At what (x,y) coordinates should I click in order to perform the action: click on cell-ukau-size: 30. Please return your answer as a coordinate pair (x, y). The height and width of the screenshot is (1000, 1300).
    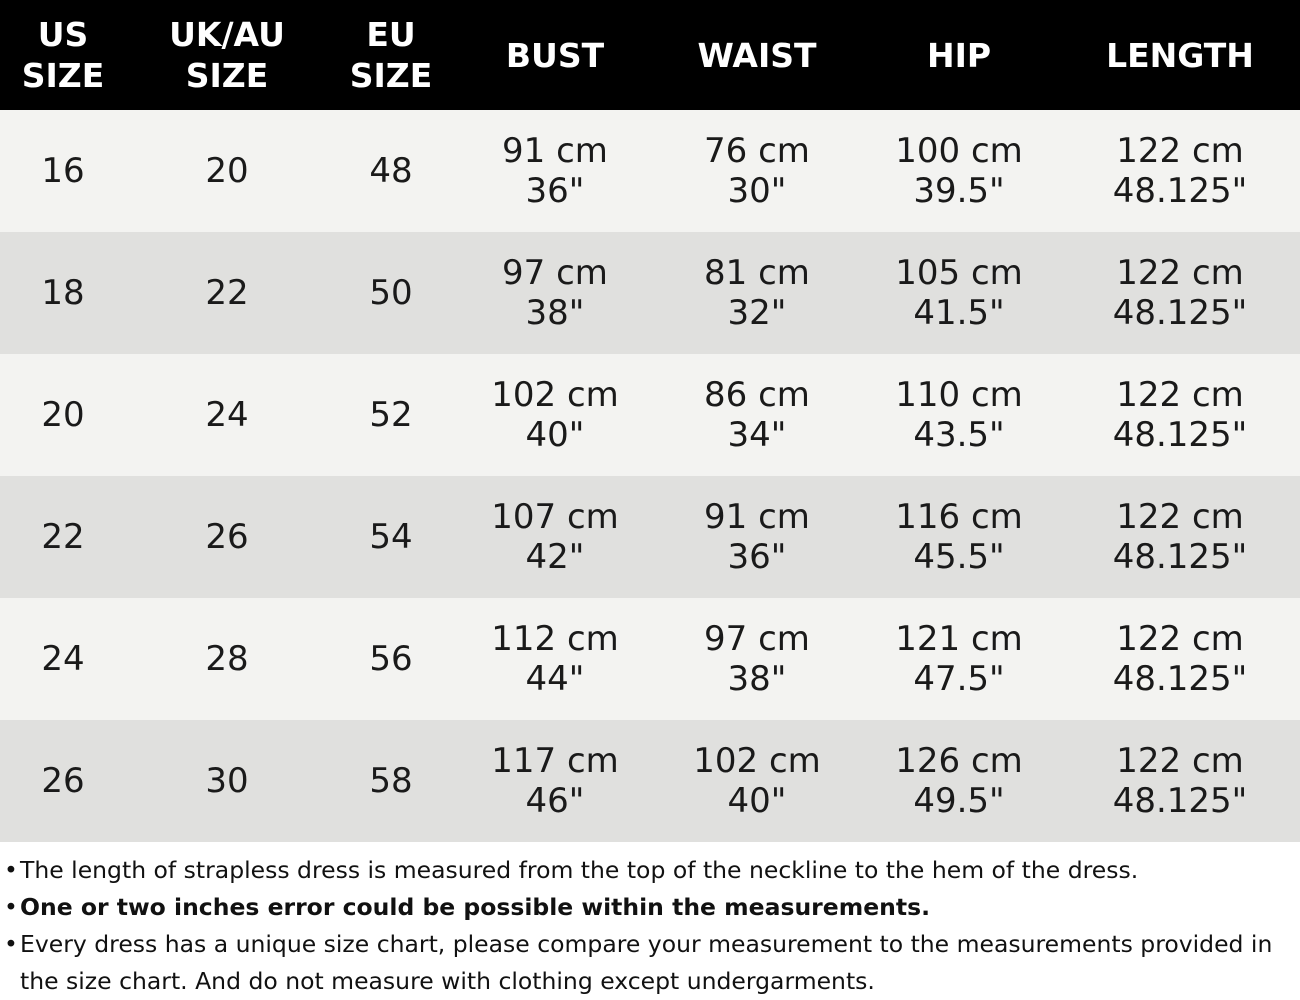
    Looking at the image, I should click on (227, 781).